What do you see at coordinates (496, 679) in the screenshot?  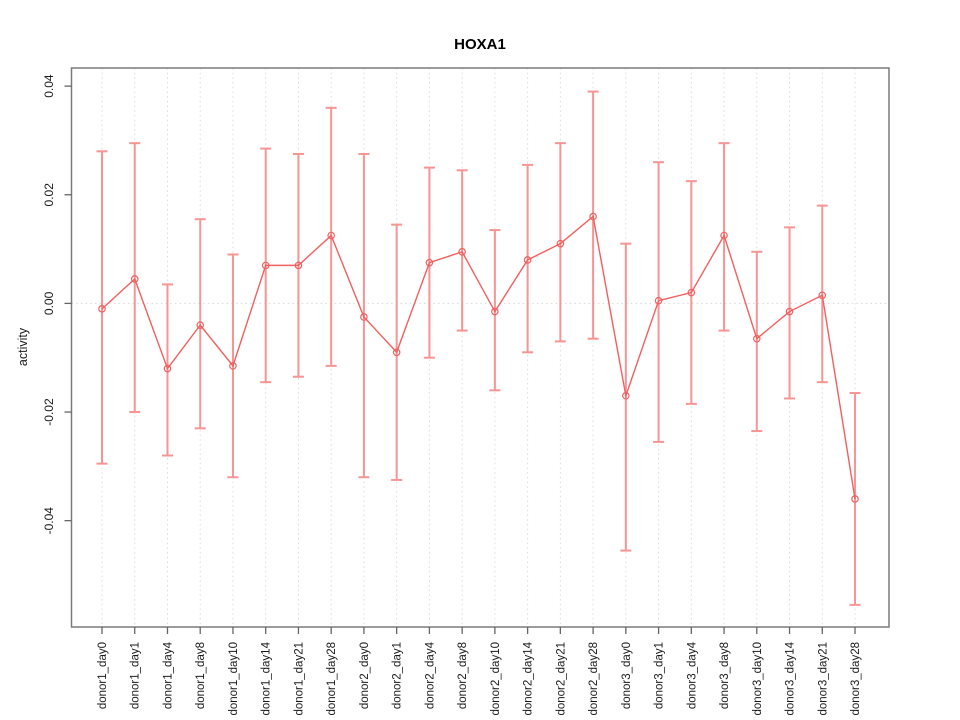 I see `x-tick-label: donor2_day10` at bounding box center [496, 679].